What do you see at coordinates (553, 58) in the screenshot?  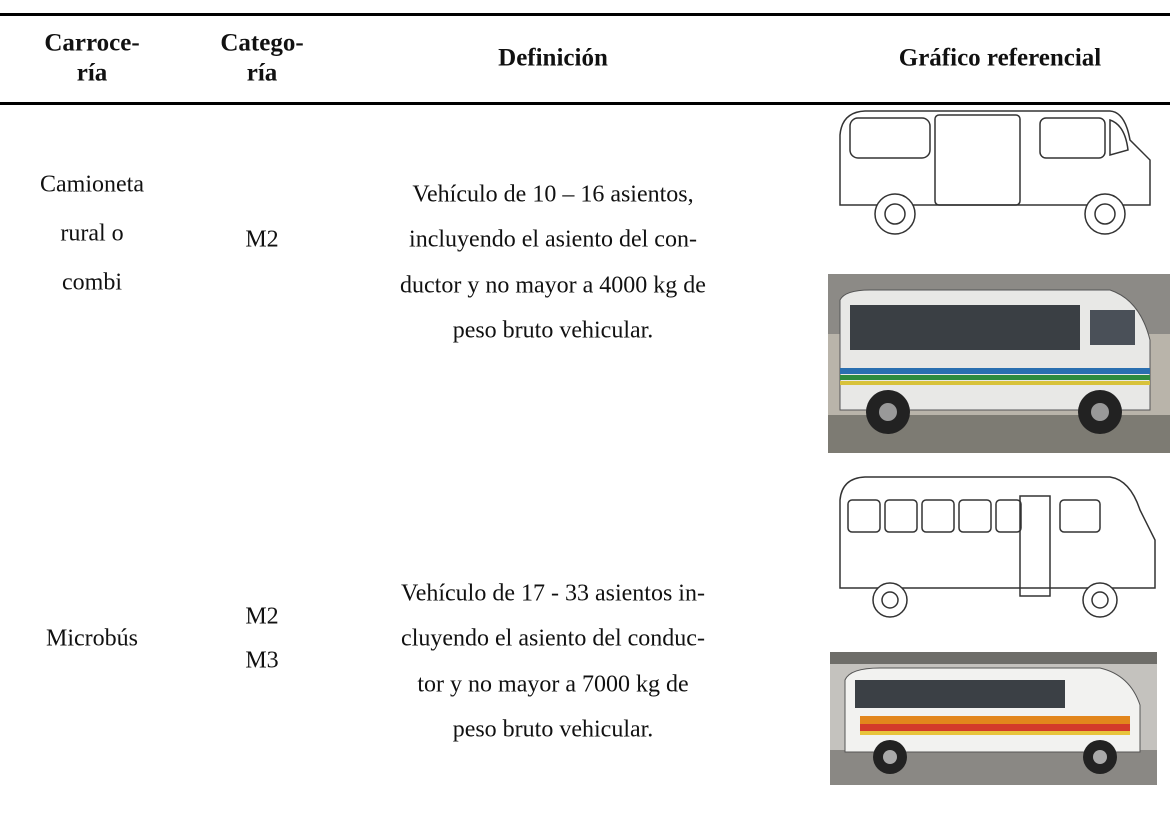 I see `header-cell: Definición` at bounding box center [553, 58].